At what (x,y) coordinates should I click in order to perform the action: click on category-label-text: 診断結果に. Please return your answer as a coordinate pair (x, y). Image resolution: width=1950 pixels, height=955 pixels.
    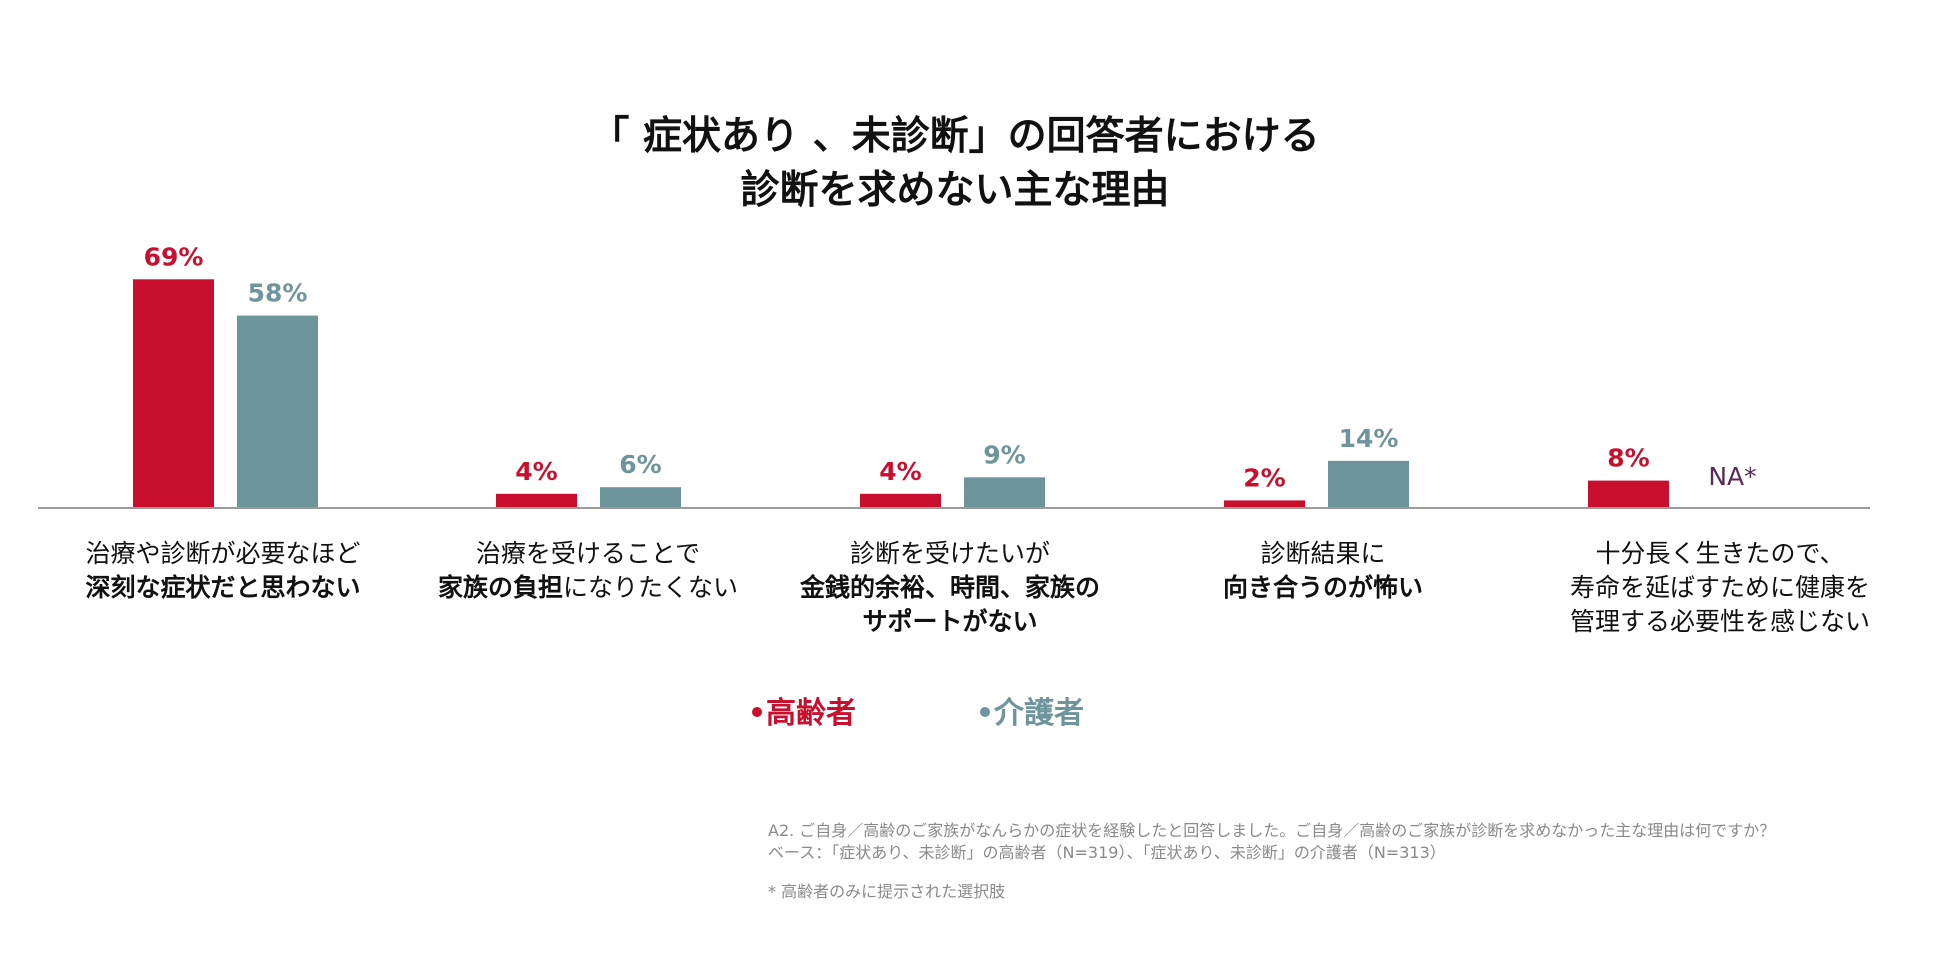
    Looking at the image, I should click on (1323, 553).